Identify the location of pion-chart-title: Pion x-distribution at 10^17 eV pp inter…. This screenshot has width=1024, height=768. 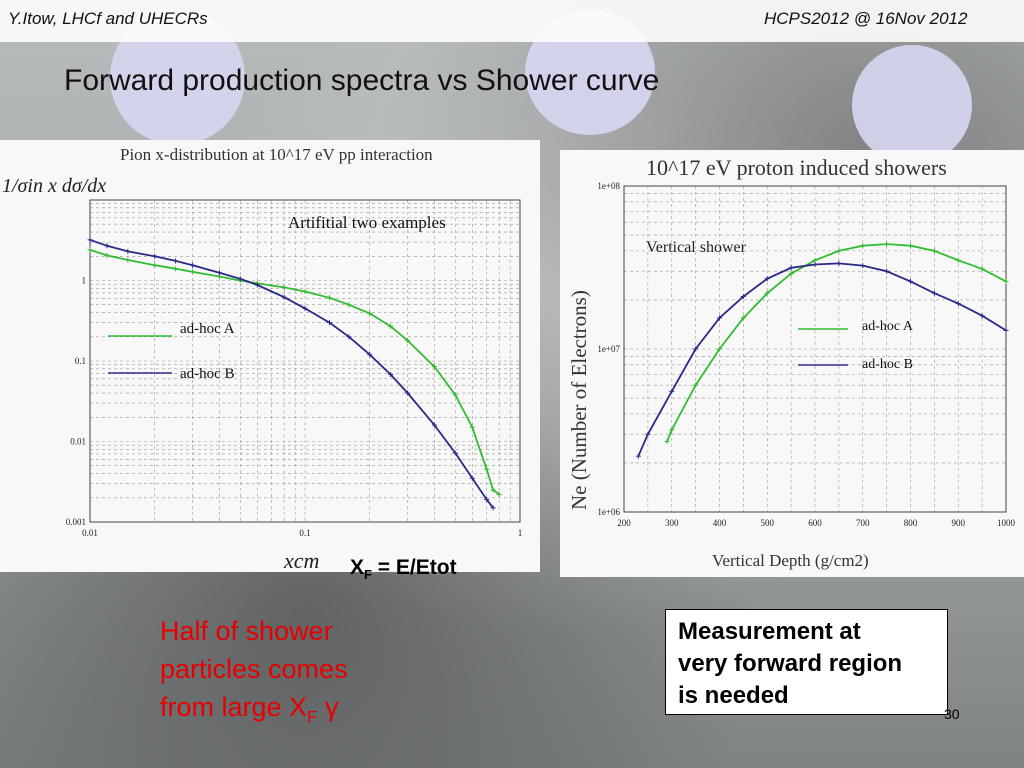
(276, 154).